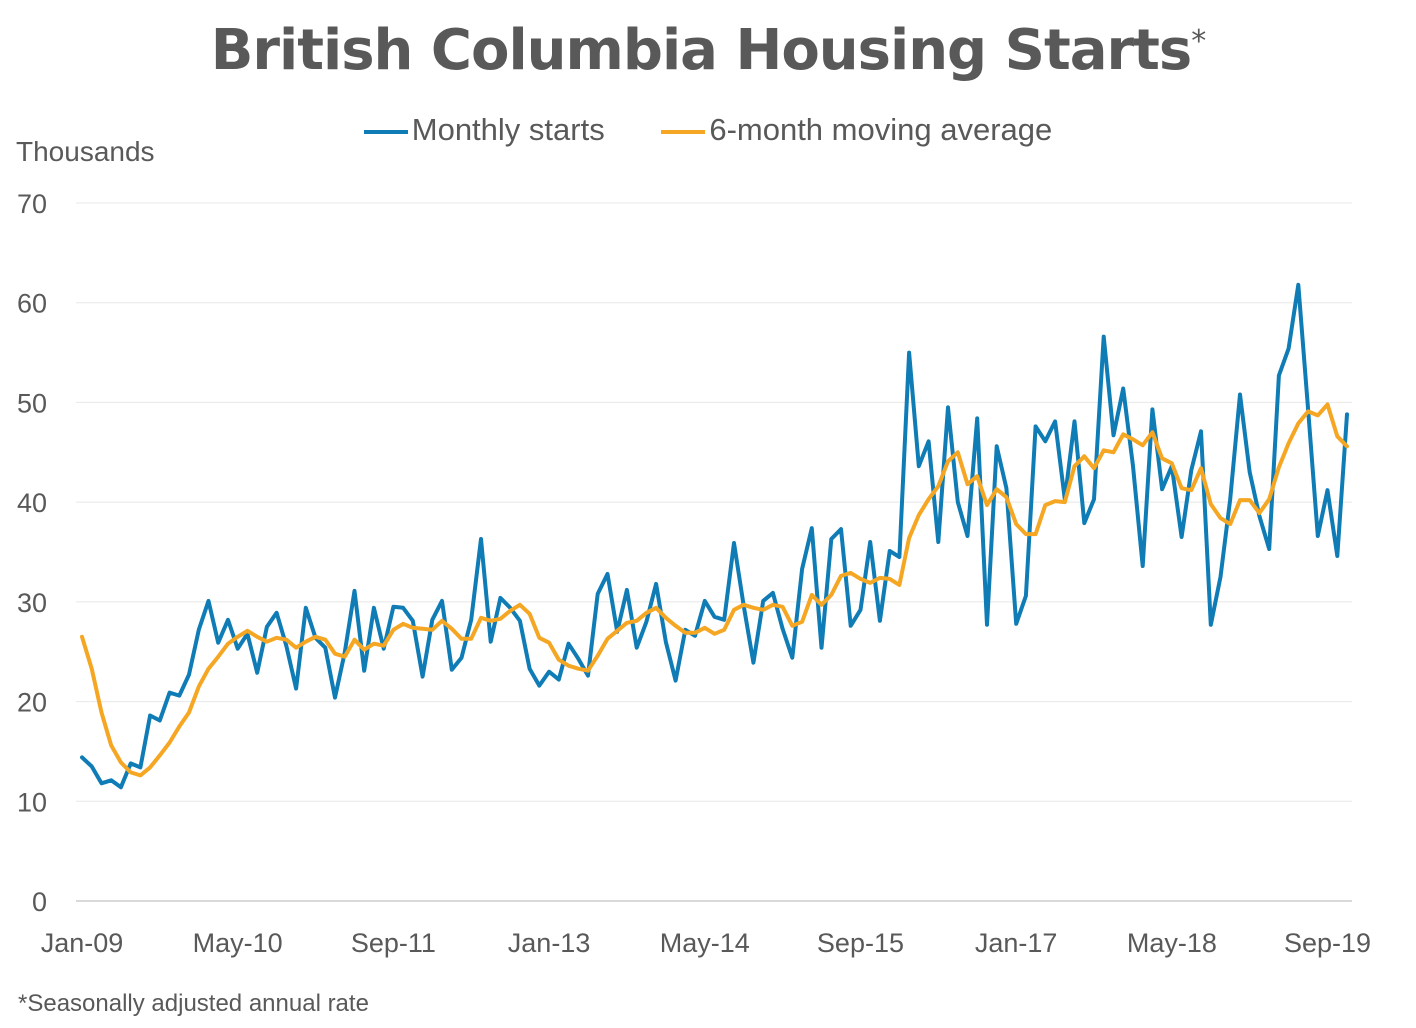 The height and width of the screenshot is (1028, 1416). Describe the element at coordinates (32, 802) in the screenshot. I see `y-tick-label: 10` at that location.